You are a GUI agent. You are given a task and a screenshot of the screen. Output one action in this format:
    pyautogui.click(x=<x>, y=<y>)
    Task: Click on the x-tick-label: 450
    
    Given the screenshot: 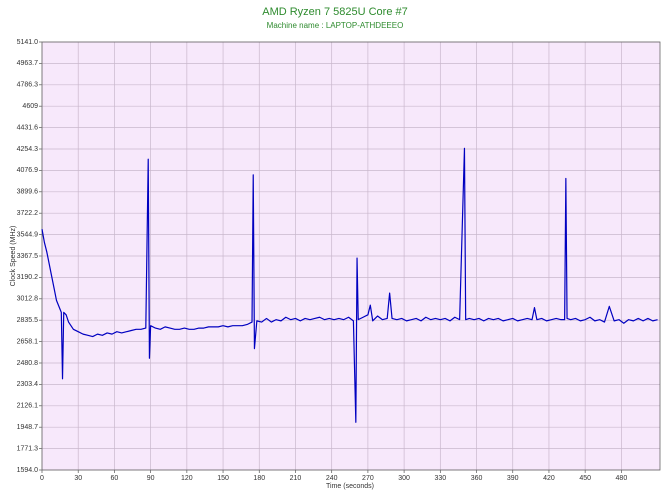 What is the action you would take?
    pyautogui.click(x=585, y=478)
    